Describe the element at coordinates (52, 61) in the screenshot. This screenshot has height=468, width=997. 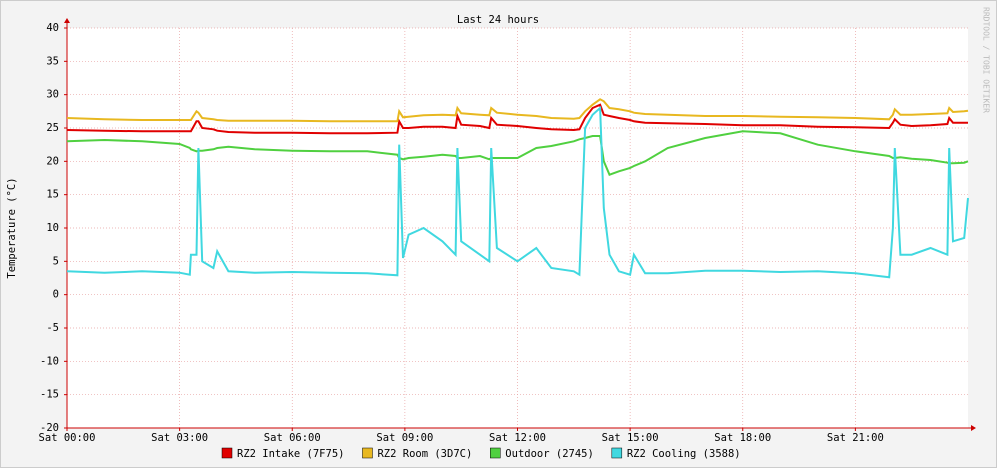
I see `y-tick-label: 35` at that location.